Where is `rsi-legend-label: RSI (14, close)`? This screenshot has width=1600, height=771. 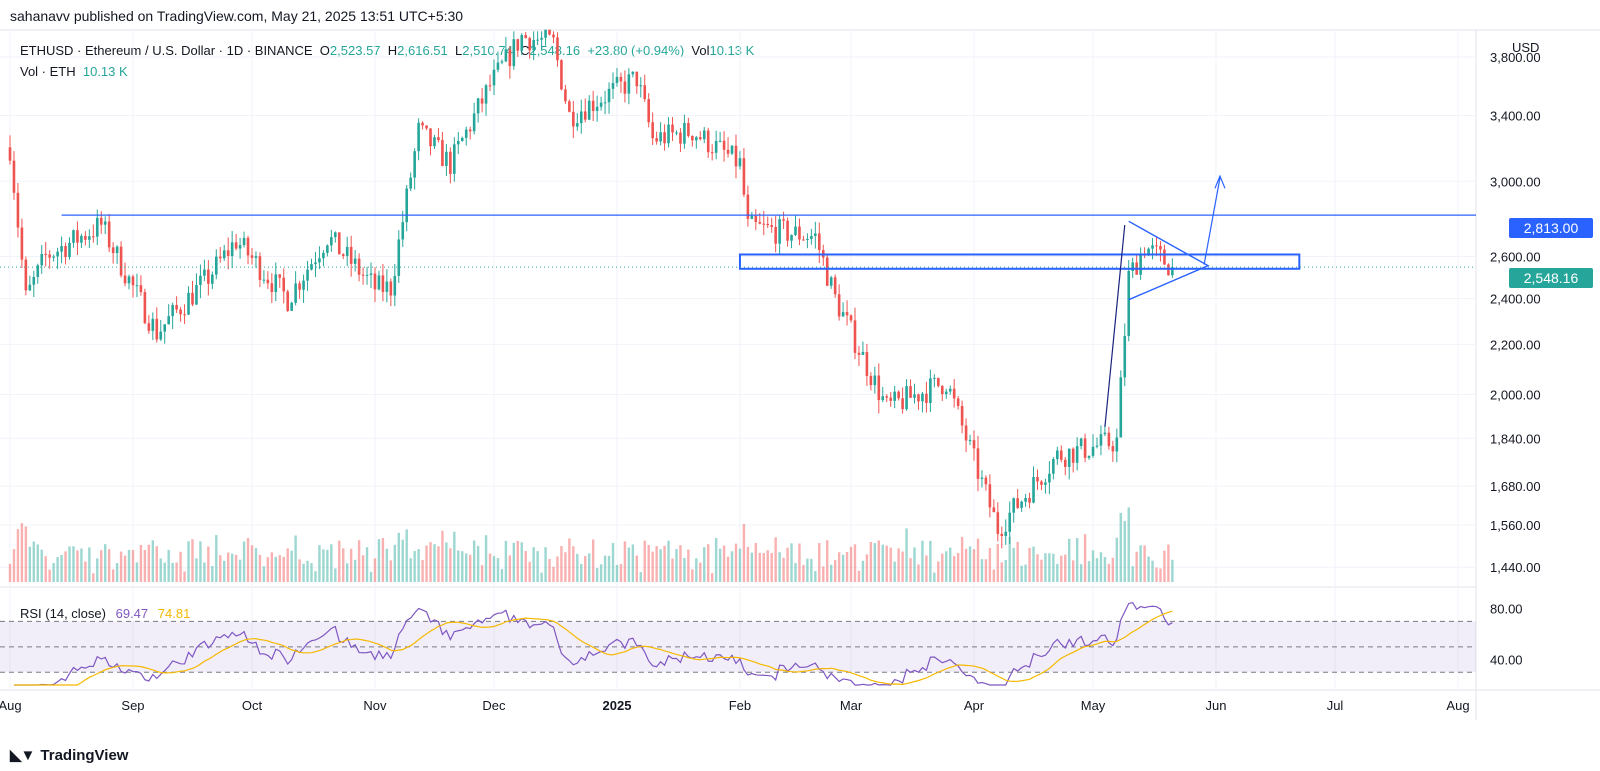
rsi-legend-label: RSI (14, close) is located at coordinates (63, 613).